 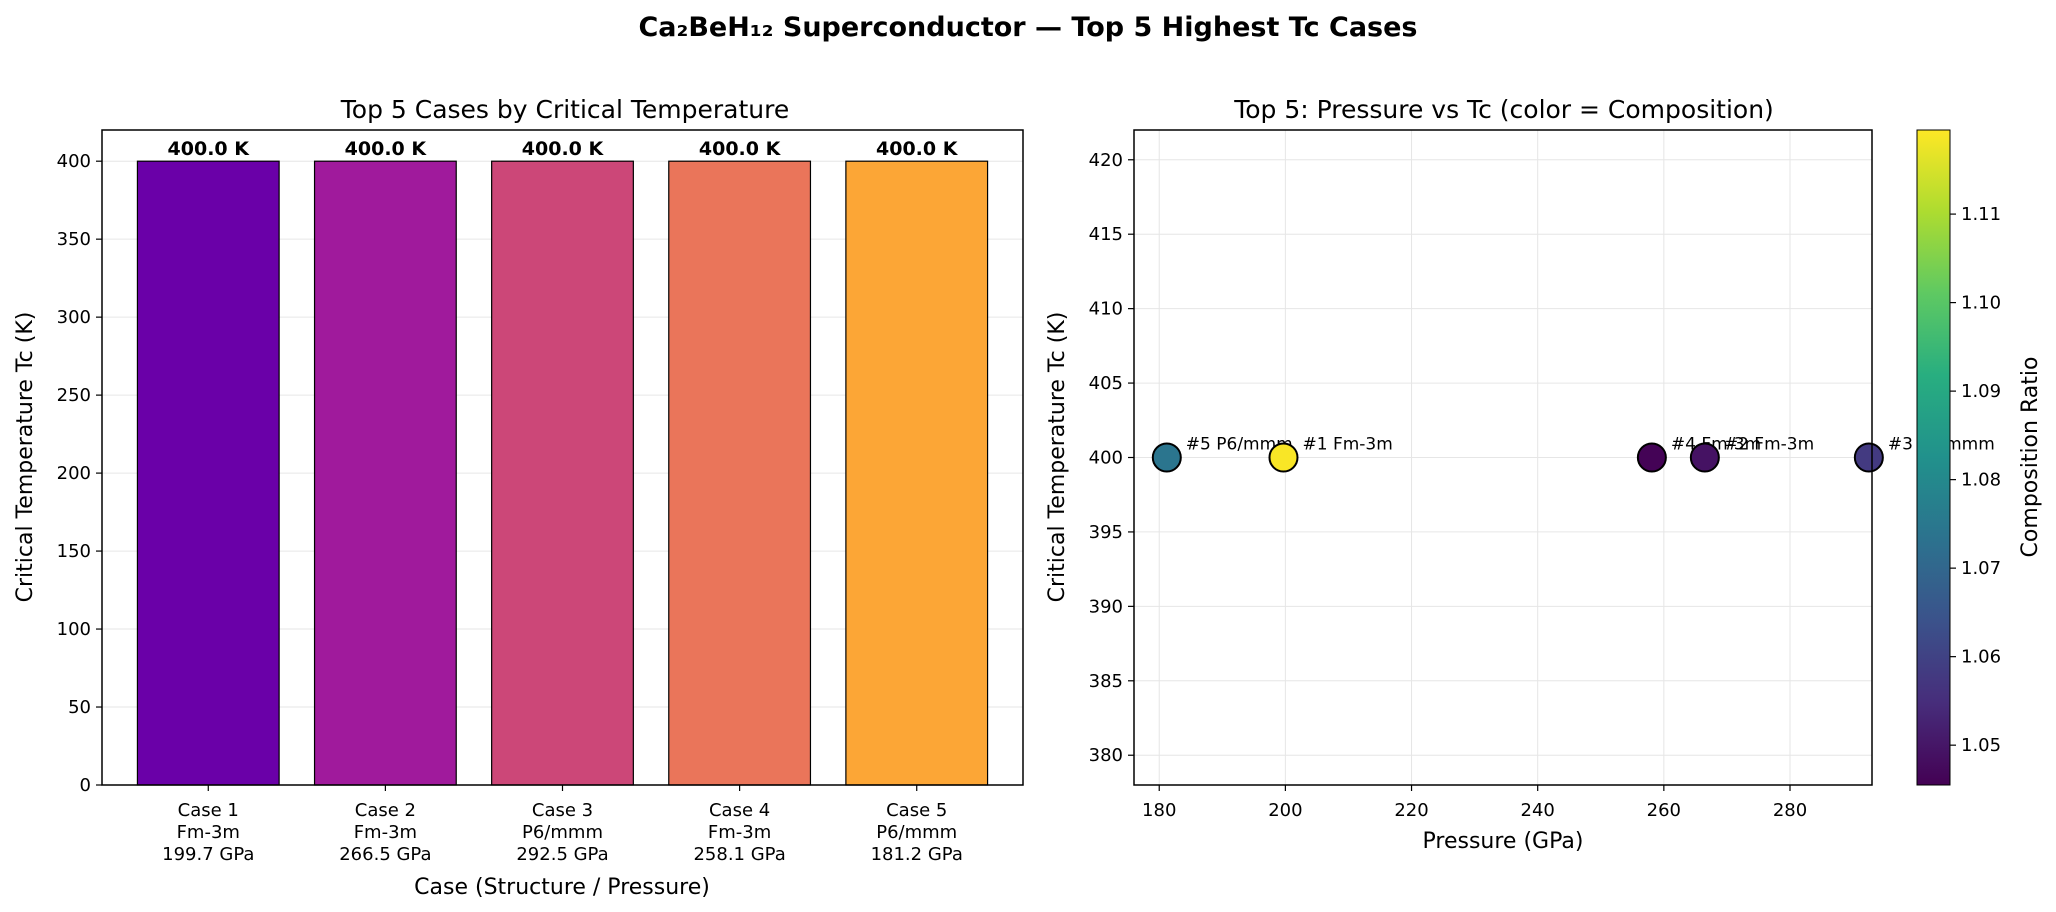 What do you see at coordinates (1106, 606) in the screenshot?
I see `scatter-y-tick-label: 390` at bounding box center [1106, 606].